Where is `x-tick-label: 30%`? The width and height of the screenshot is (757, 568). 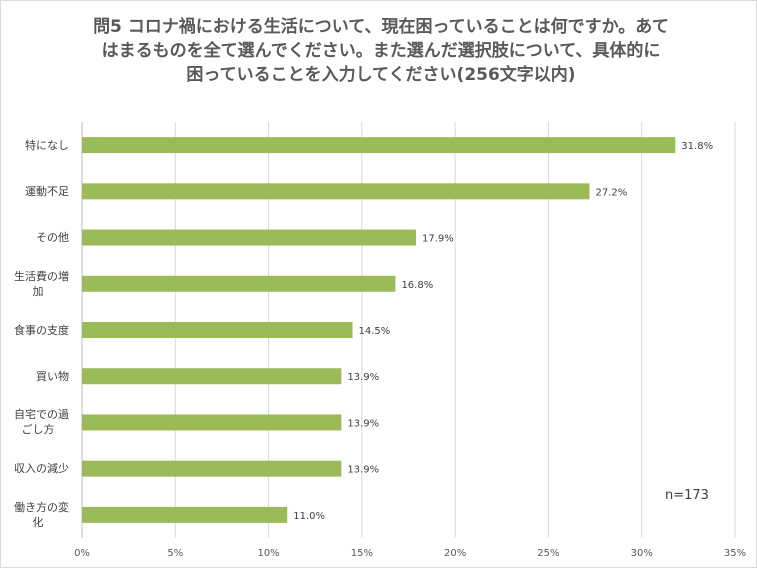
x-tick-label: 30% is located at coordinates (642, 553).